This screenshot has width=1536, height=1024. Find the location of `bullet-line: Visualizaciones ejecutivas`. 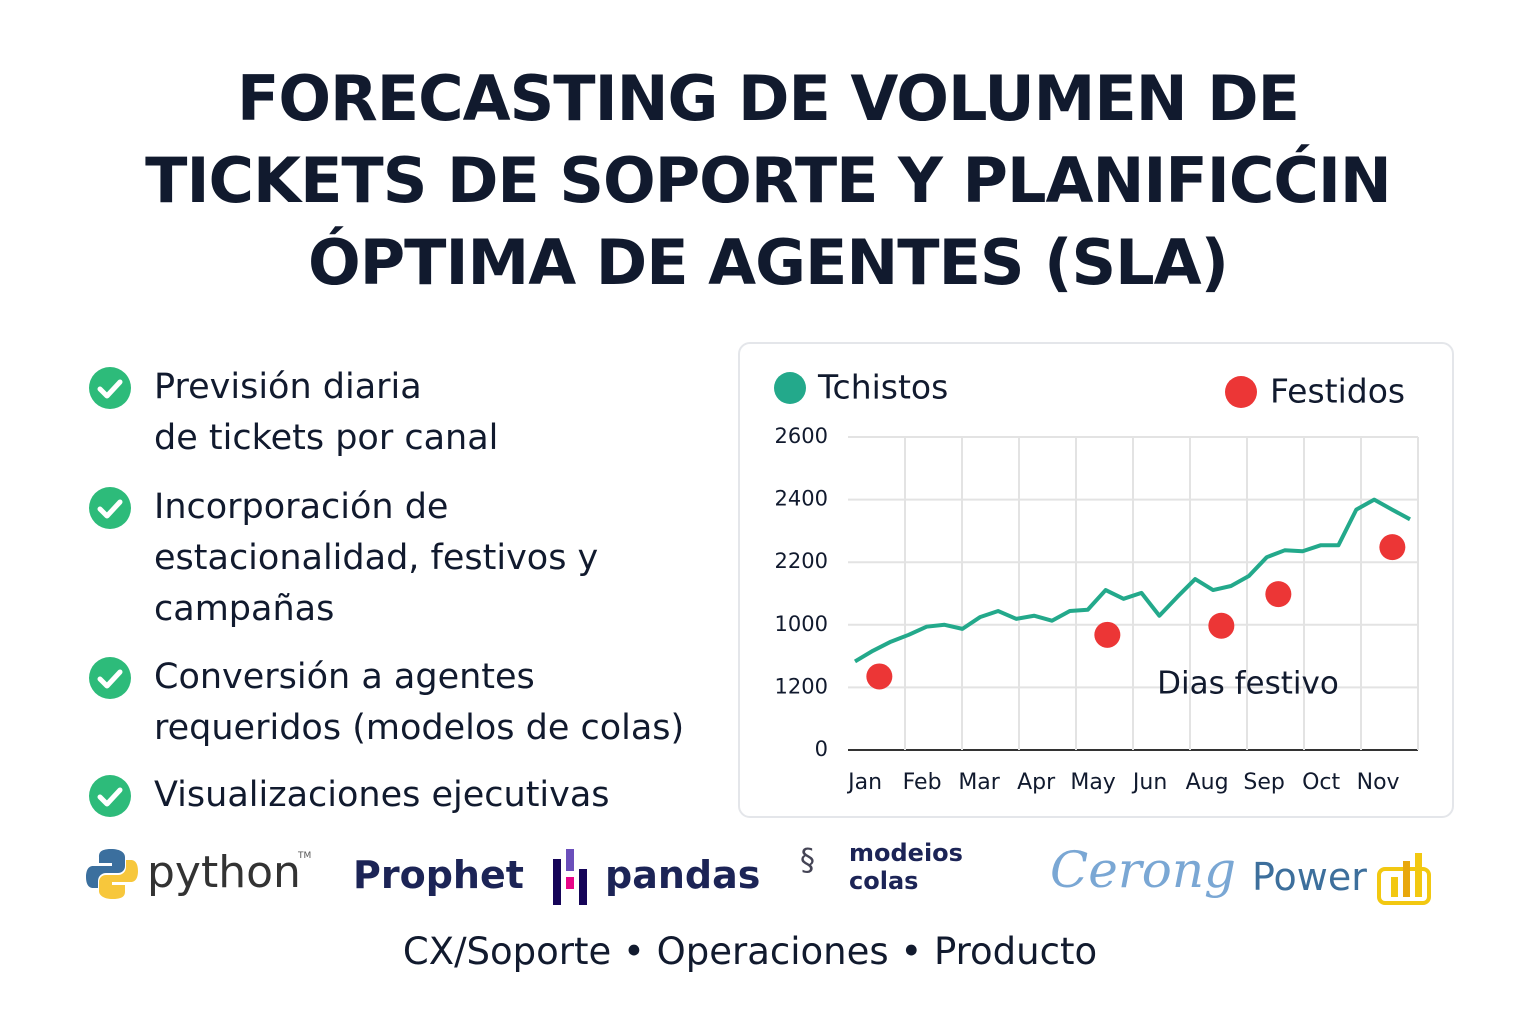

bullet-line: Visualizaciones ejecutivas is located at coordinates (382, 795).